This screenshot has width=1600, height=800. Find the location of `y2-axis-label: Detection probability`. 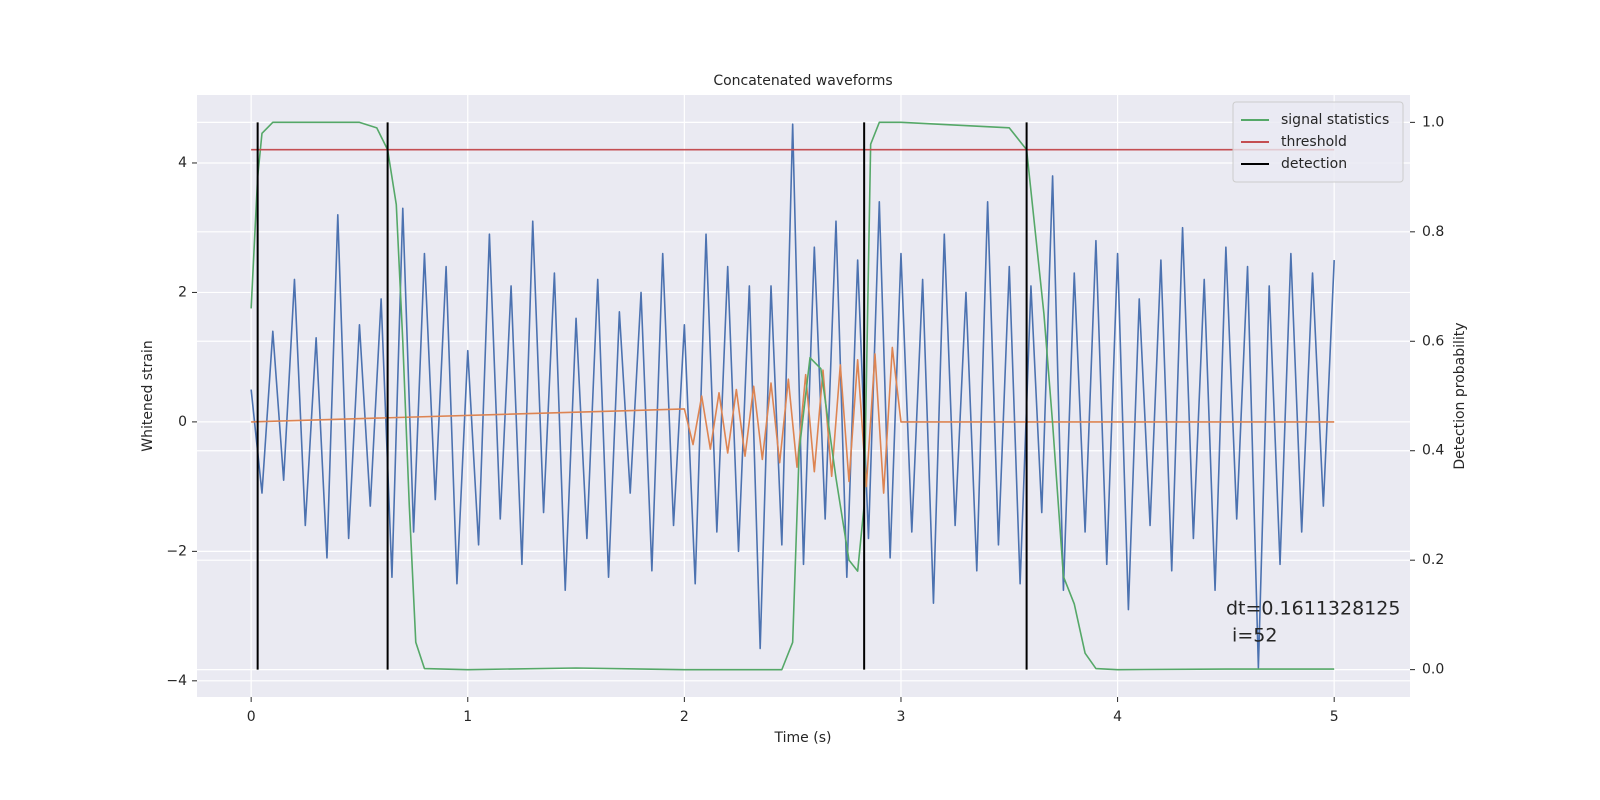

y2-axis-label: Detection probability is located at coordinates (1460, 395).